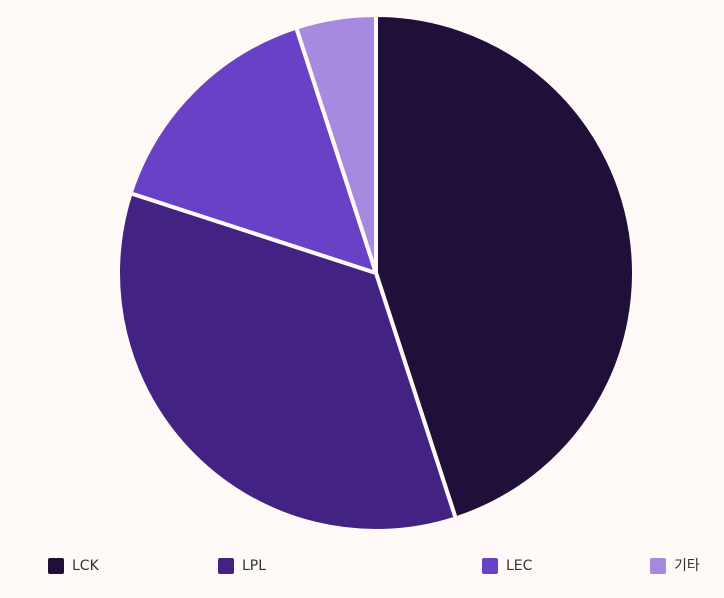  What do you see at coordinates (86, 566) in the screenshot?
I see `legend-label: LCK` at bounding box center [86, 566].